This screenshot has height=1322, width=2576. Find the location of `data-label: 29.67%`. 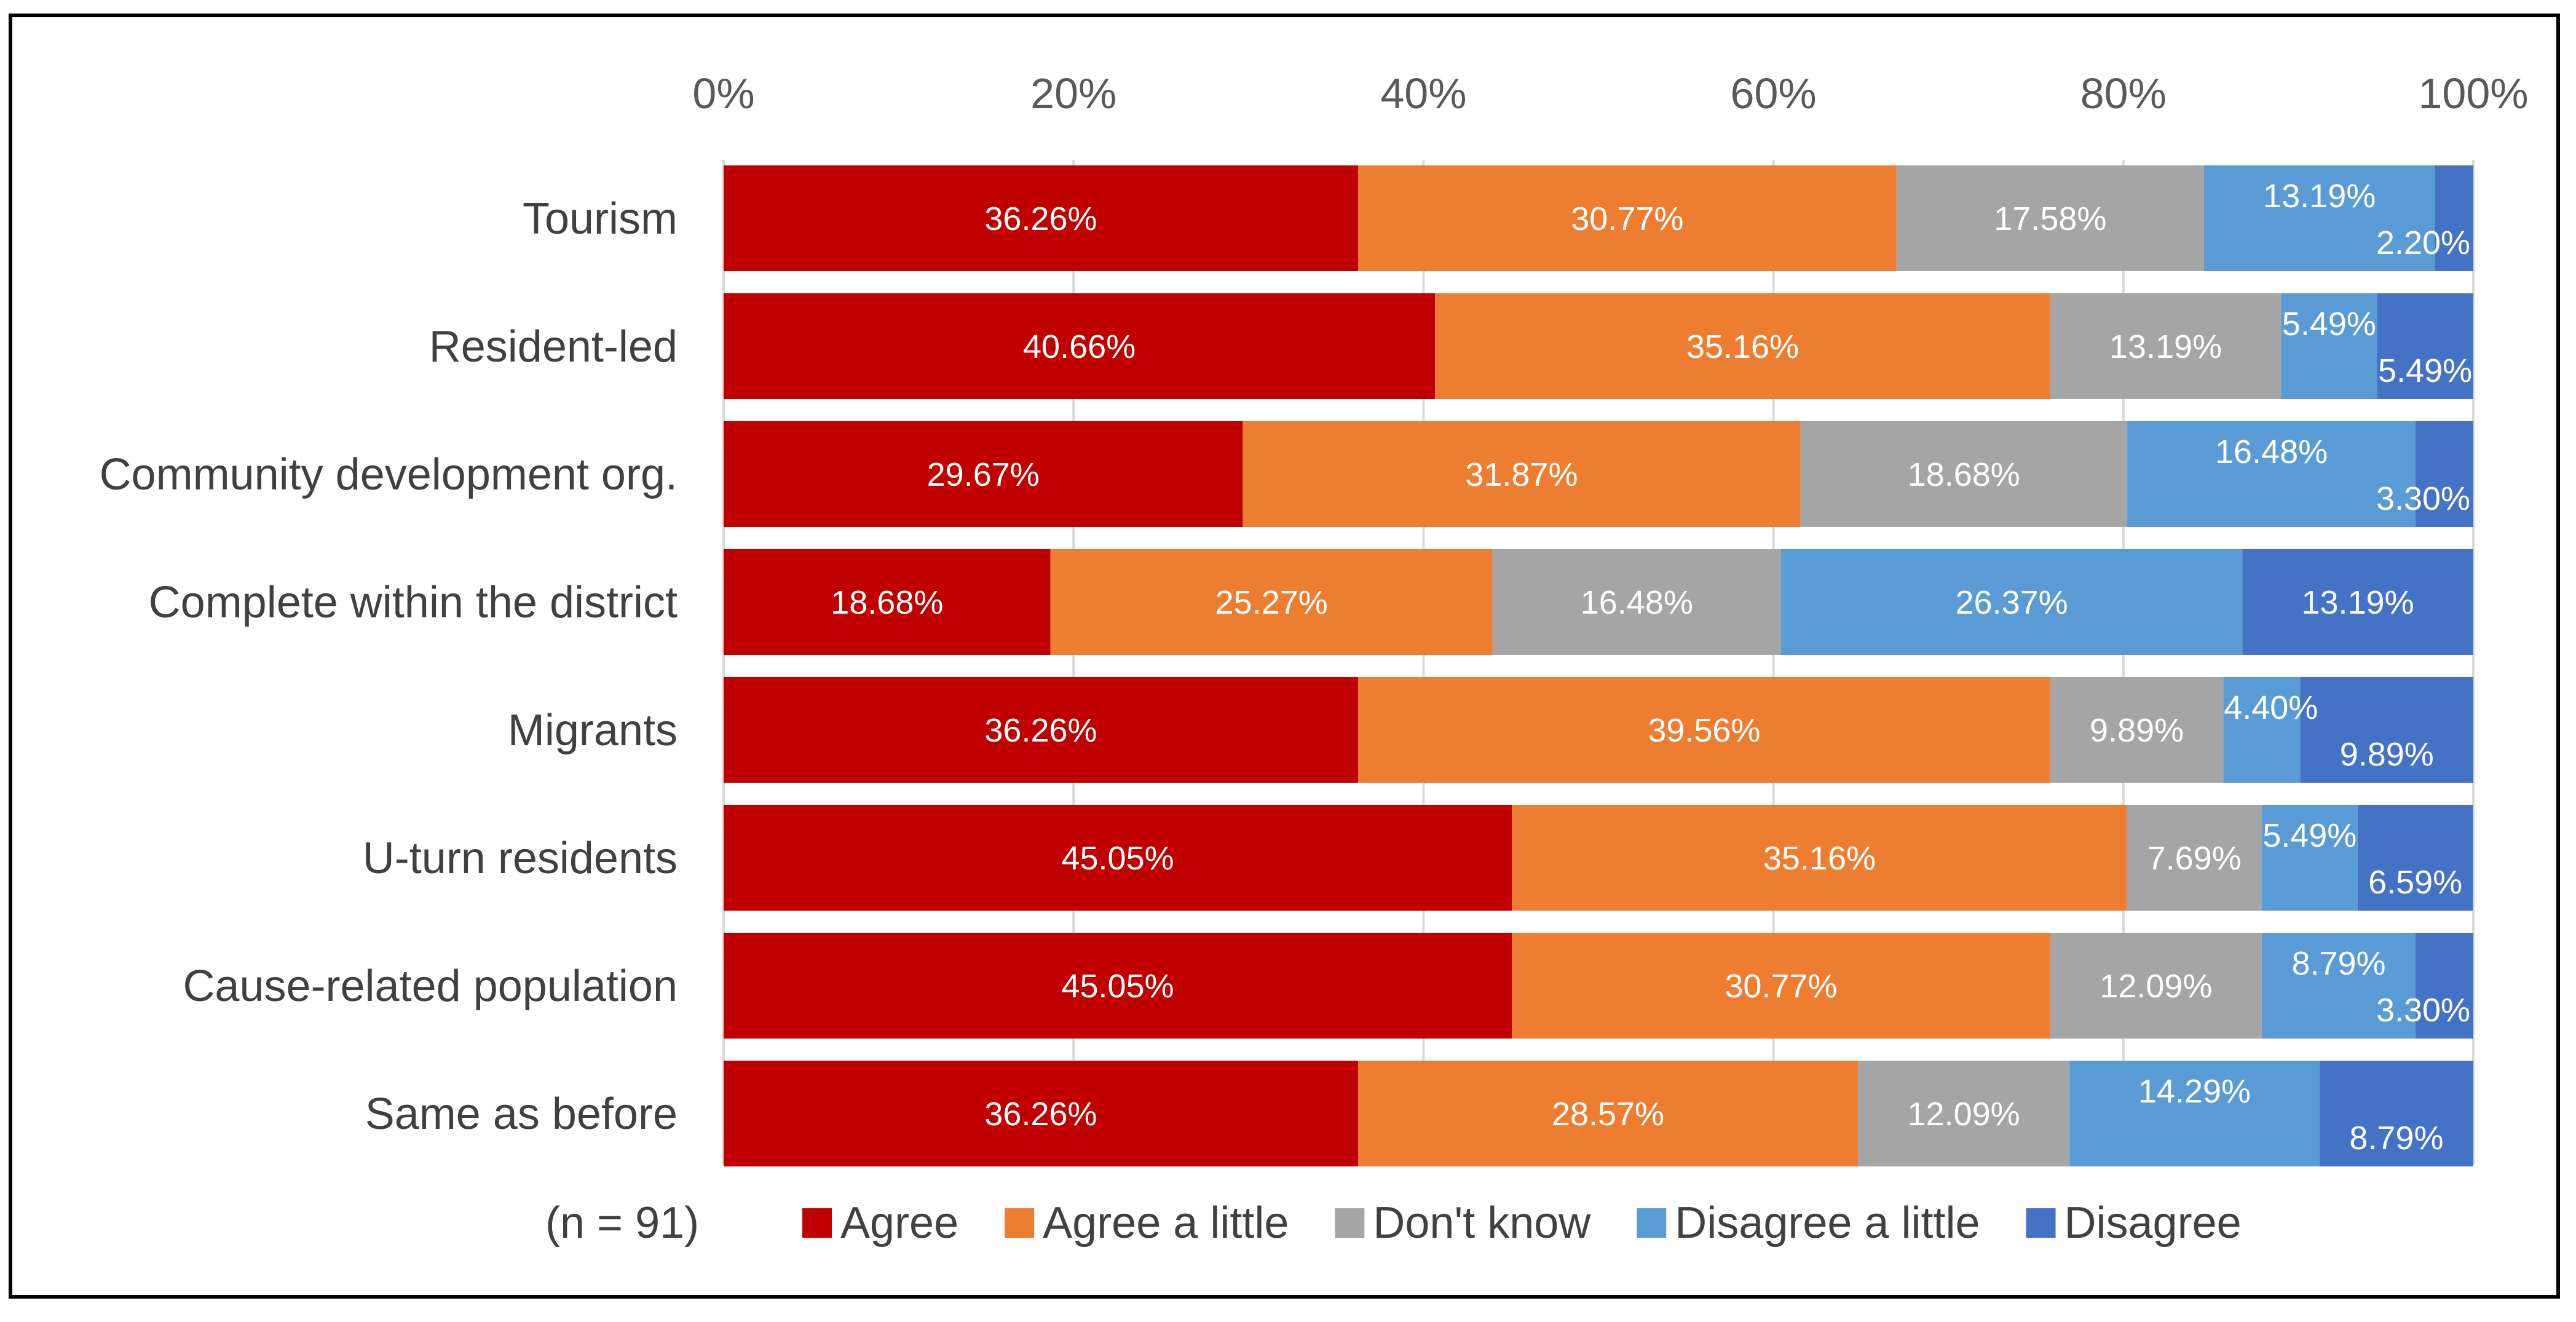

data-label: 29.67% is located at coordinates (984, 474).